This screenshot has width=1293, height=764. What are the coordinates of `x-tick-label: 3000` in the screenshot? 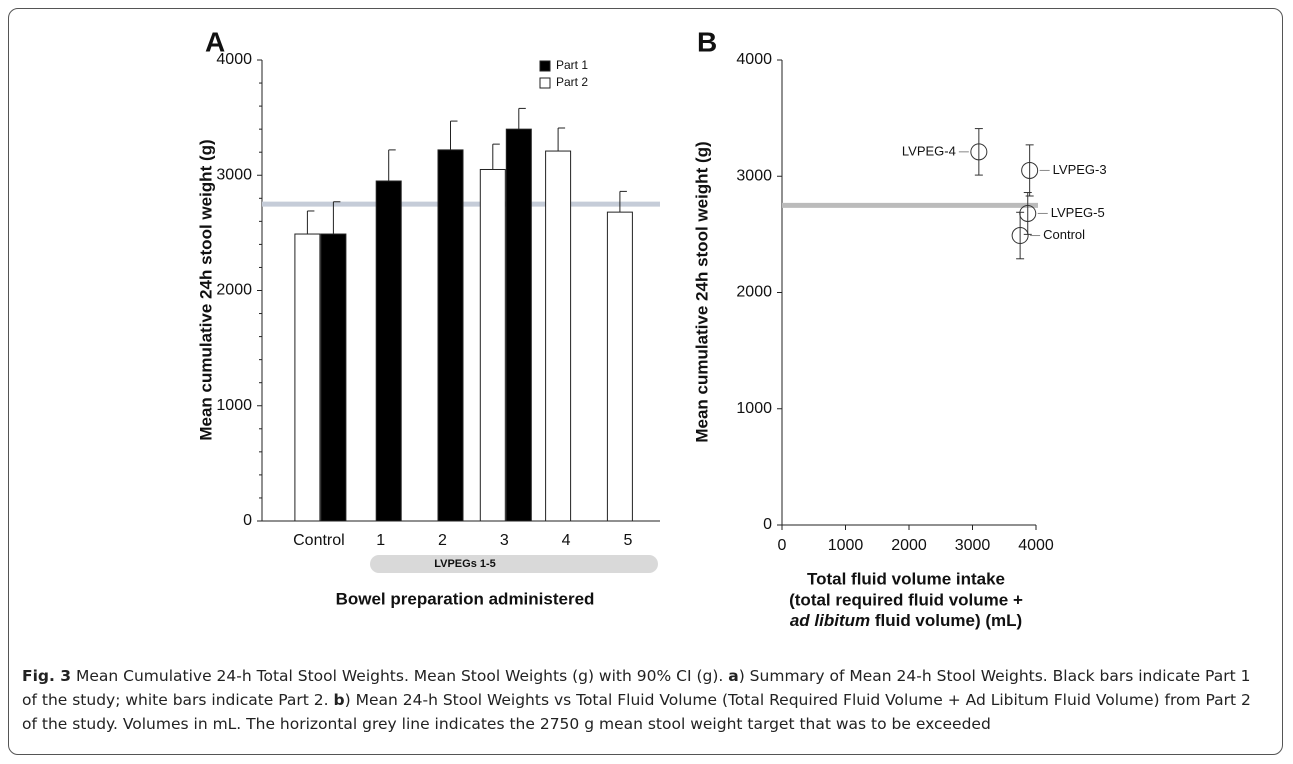 It's located at (973, 545).